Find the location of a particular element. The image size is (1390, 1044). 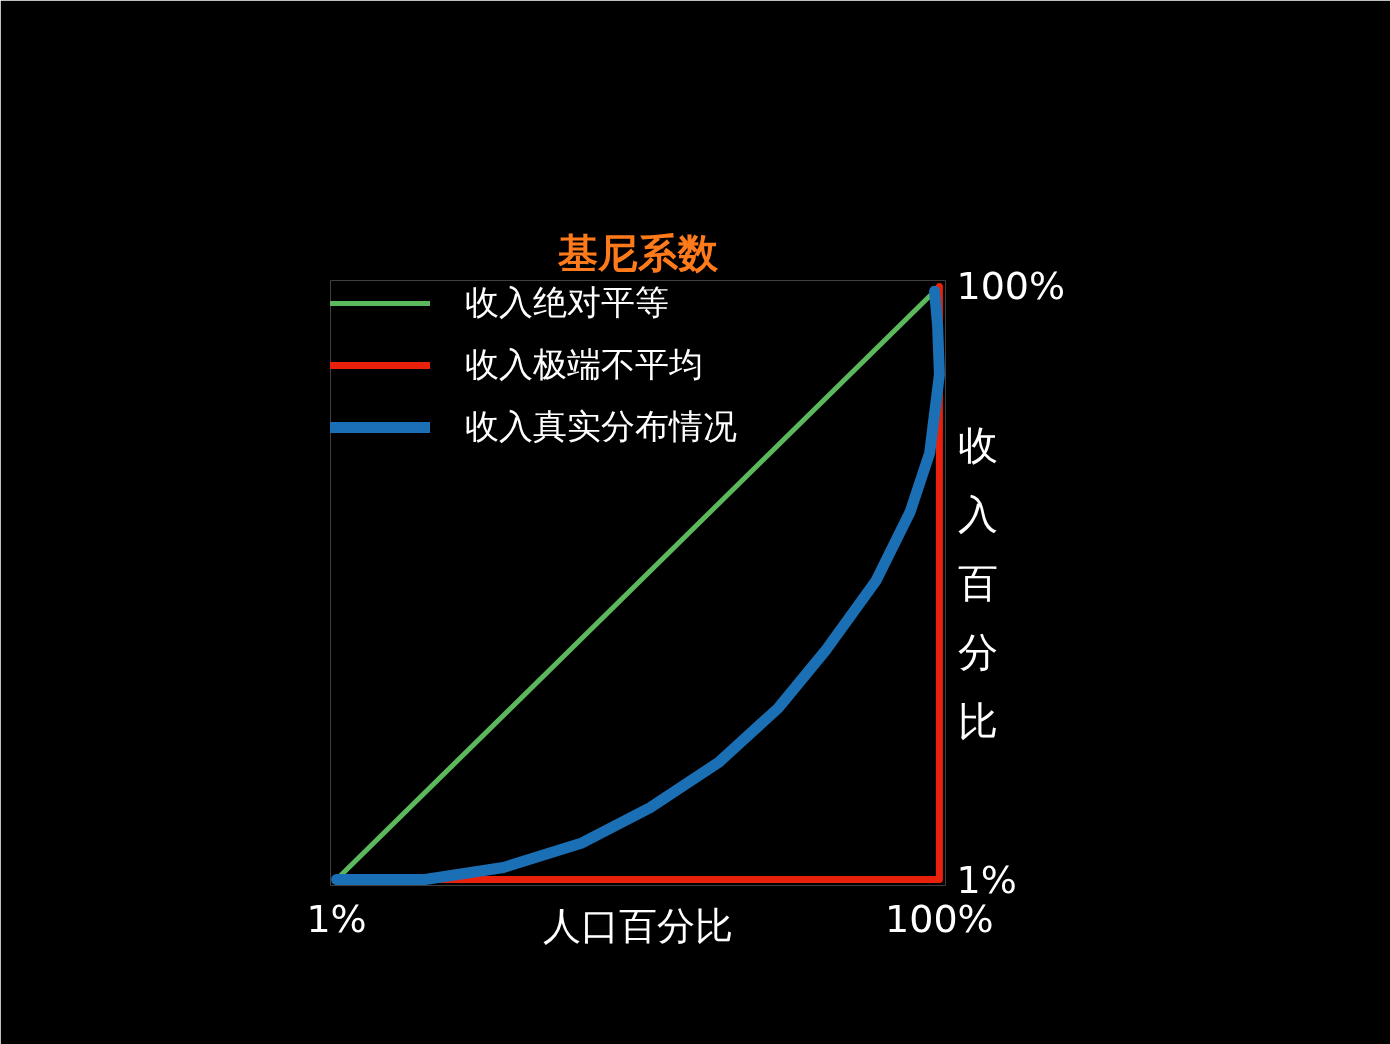

legend-label: 收入绝对平等 is located at coordinates (567, 302).